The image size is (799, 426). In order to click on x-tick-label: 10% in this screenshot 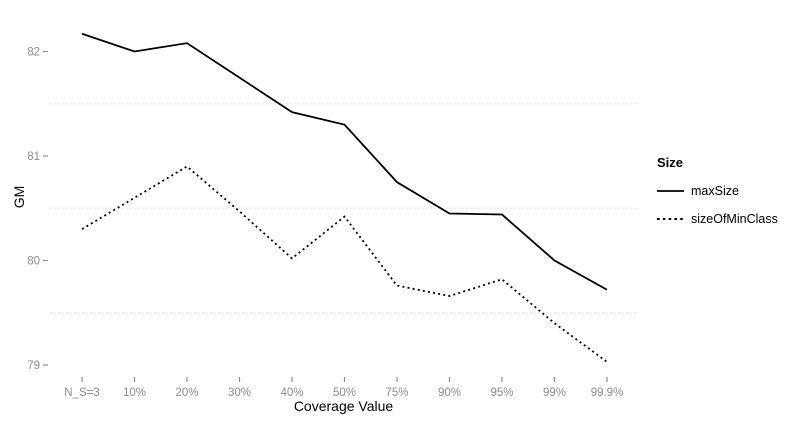, I will do `click(134, 393)`.